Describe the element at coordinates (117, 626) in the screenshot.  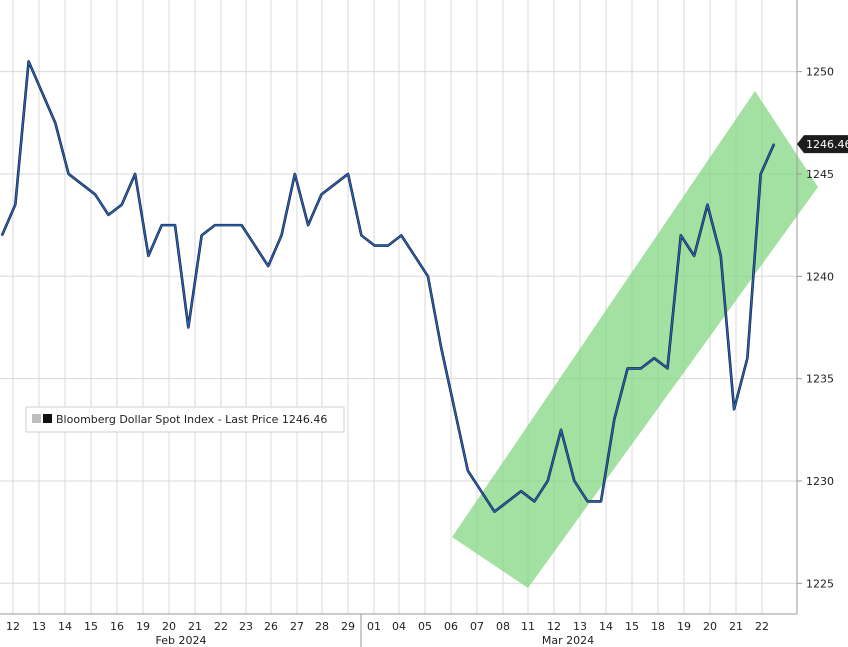
I see `x-tick-label: 16` at that location.